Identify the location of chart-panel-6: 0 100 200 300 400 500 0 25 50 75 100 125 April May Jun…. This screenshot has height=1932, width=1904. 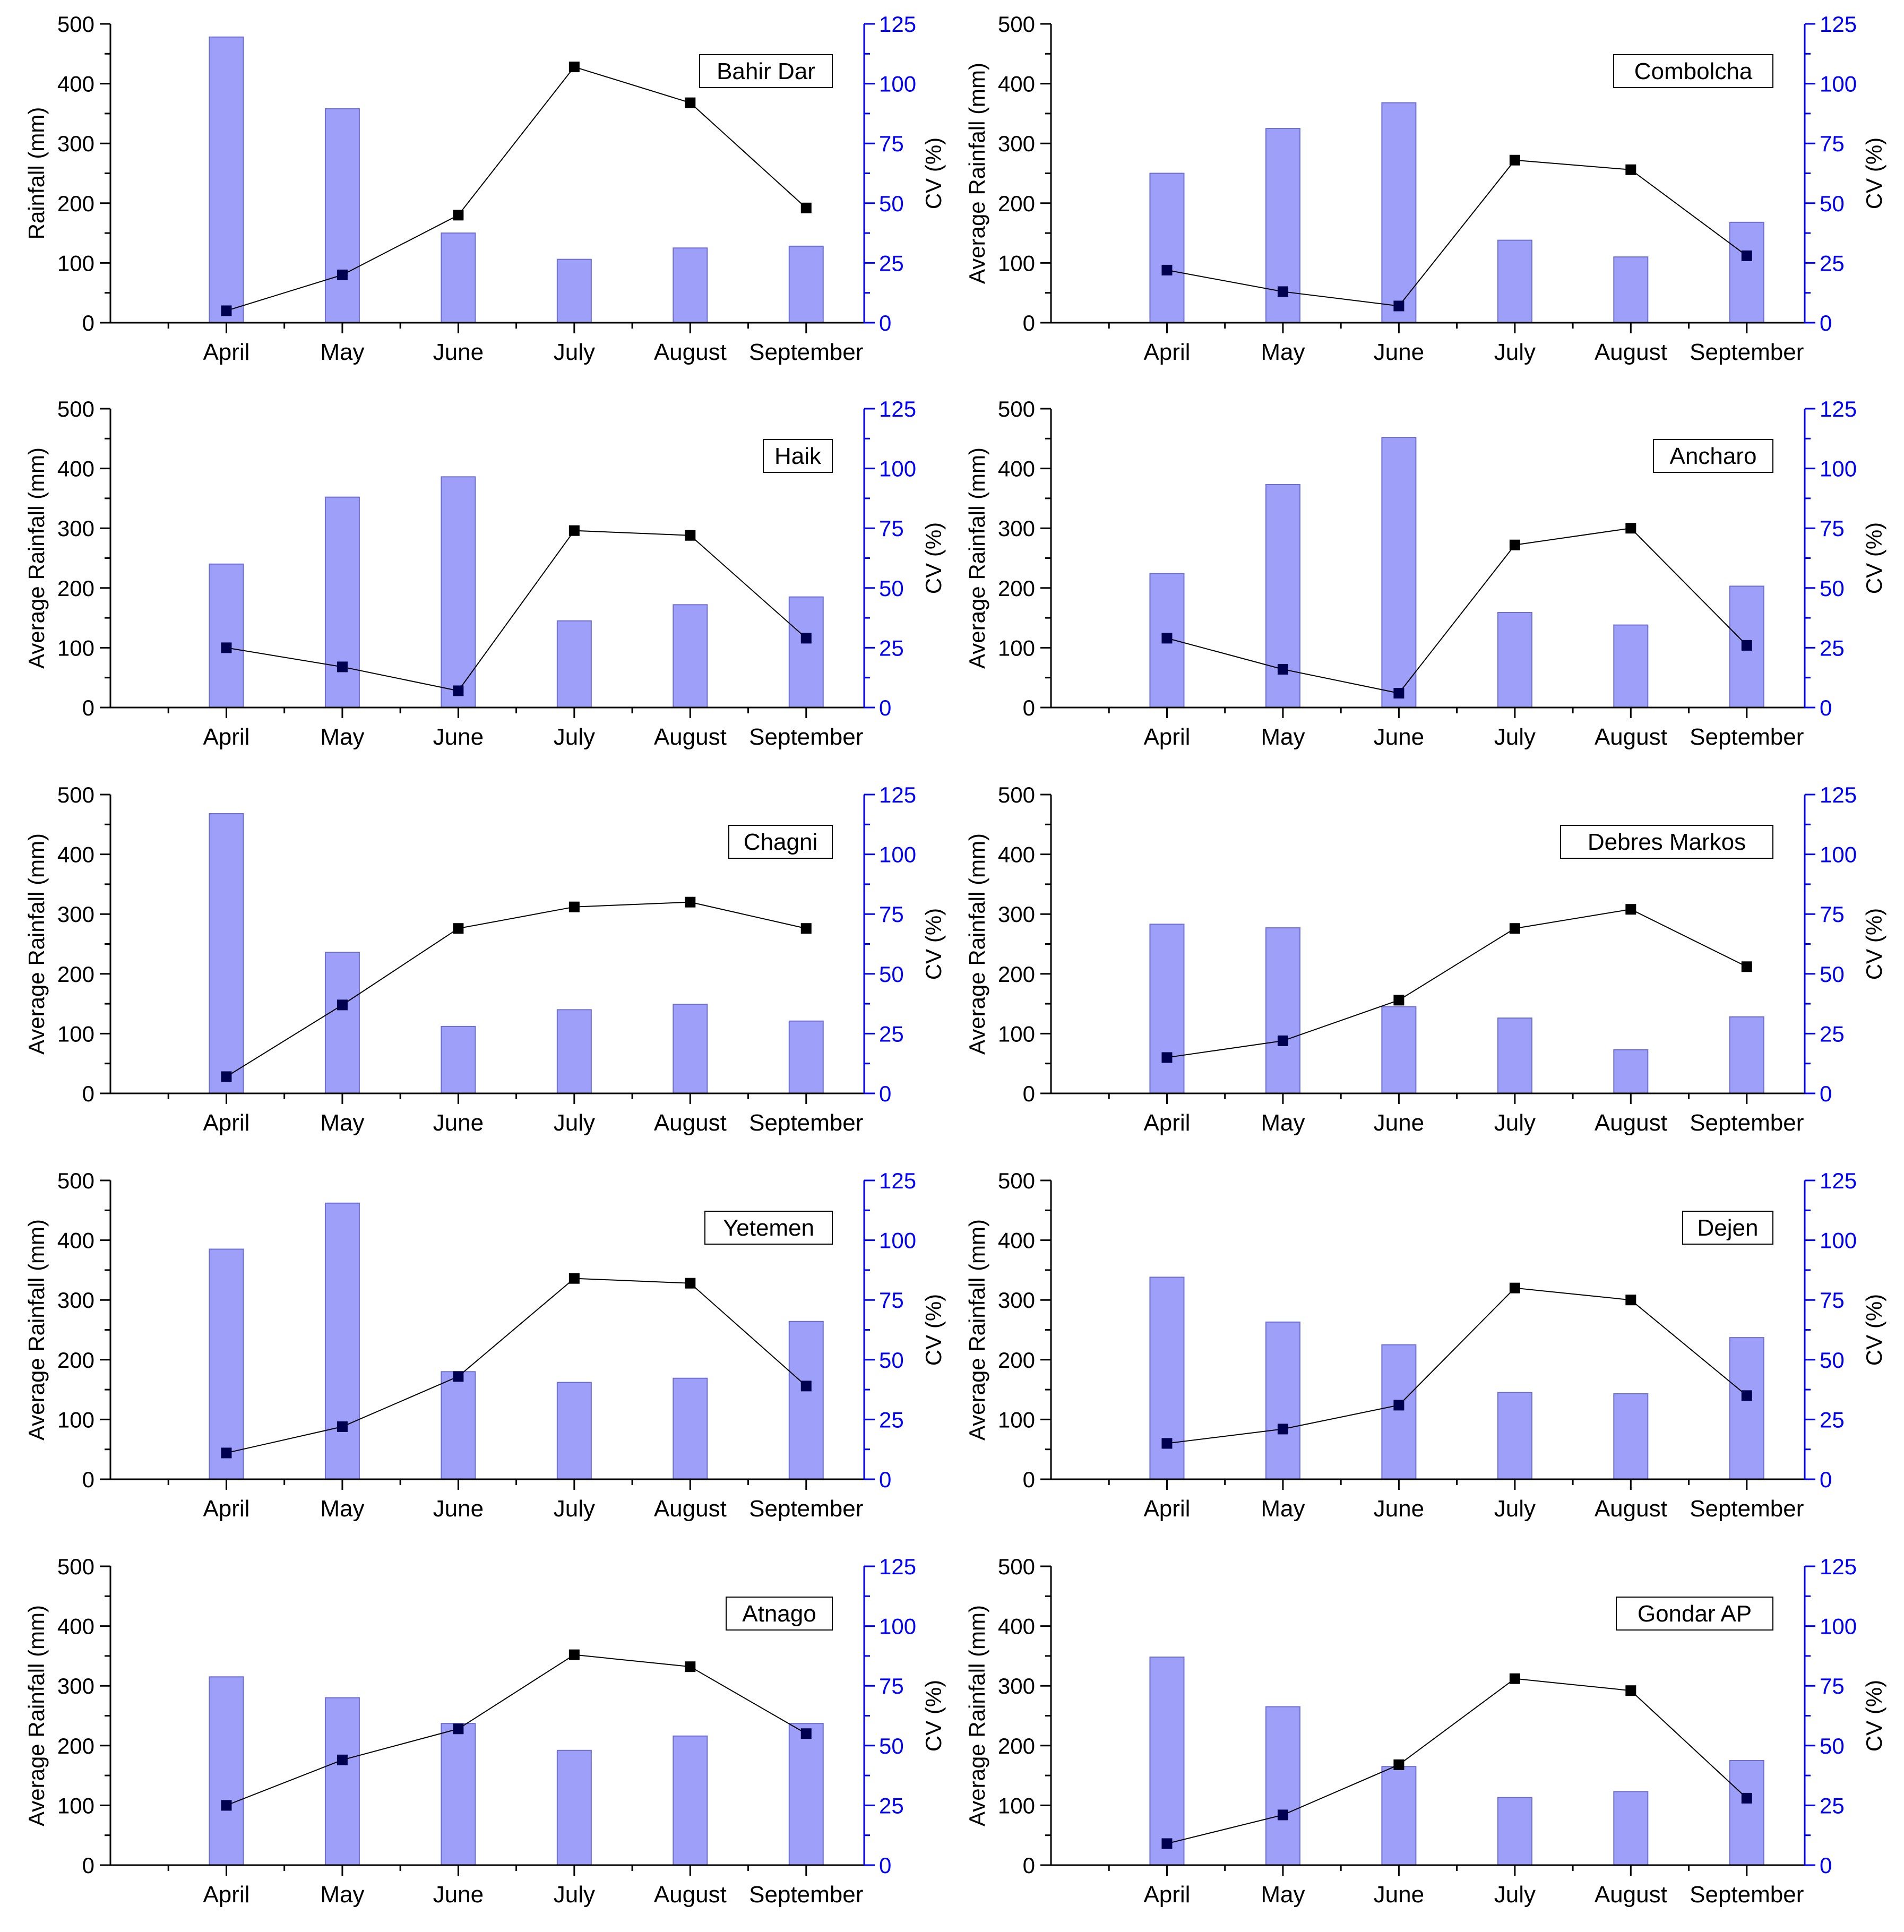
(1425, 959).